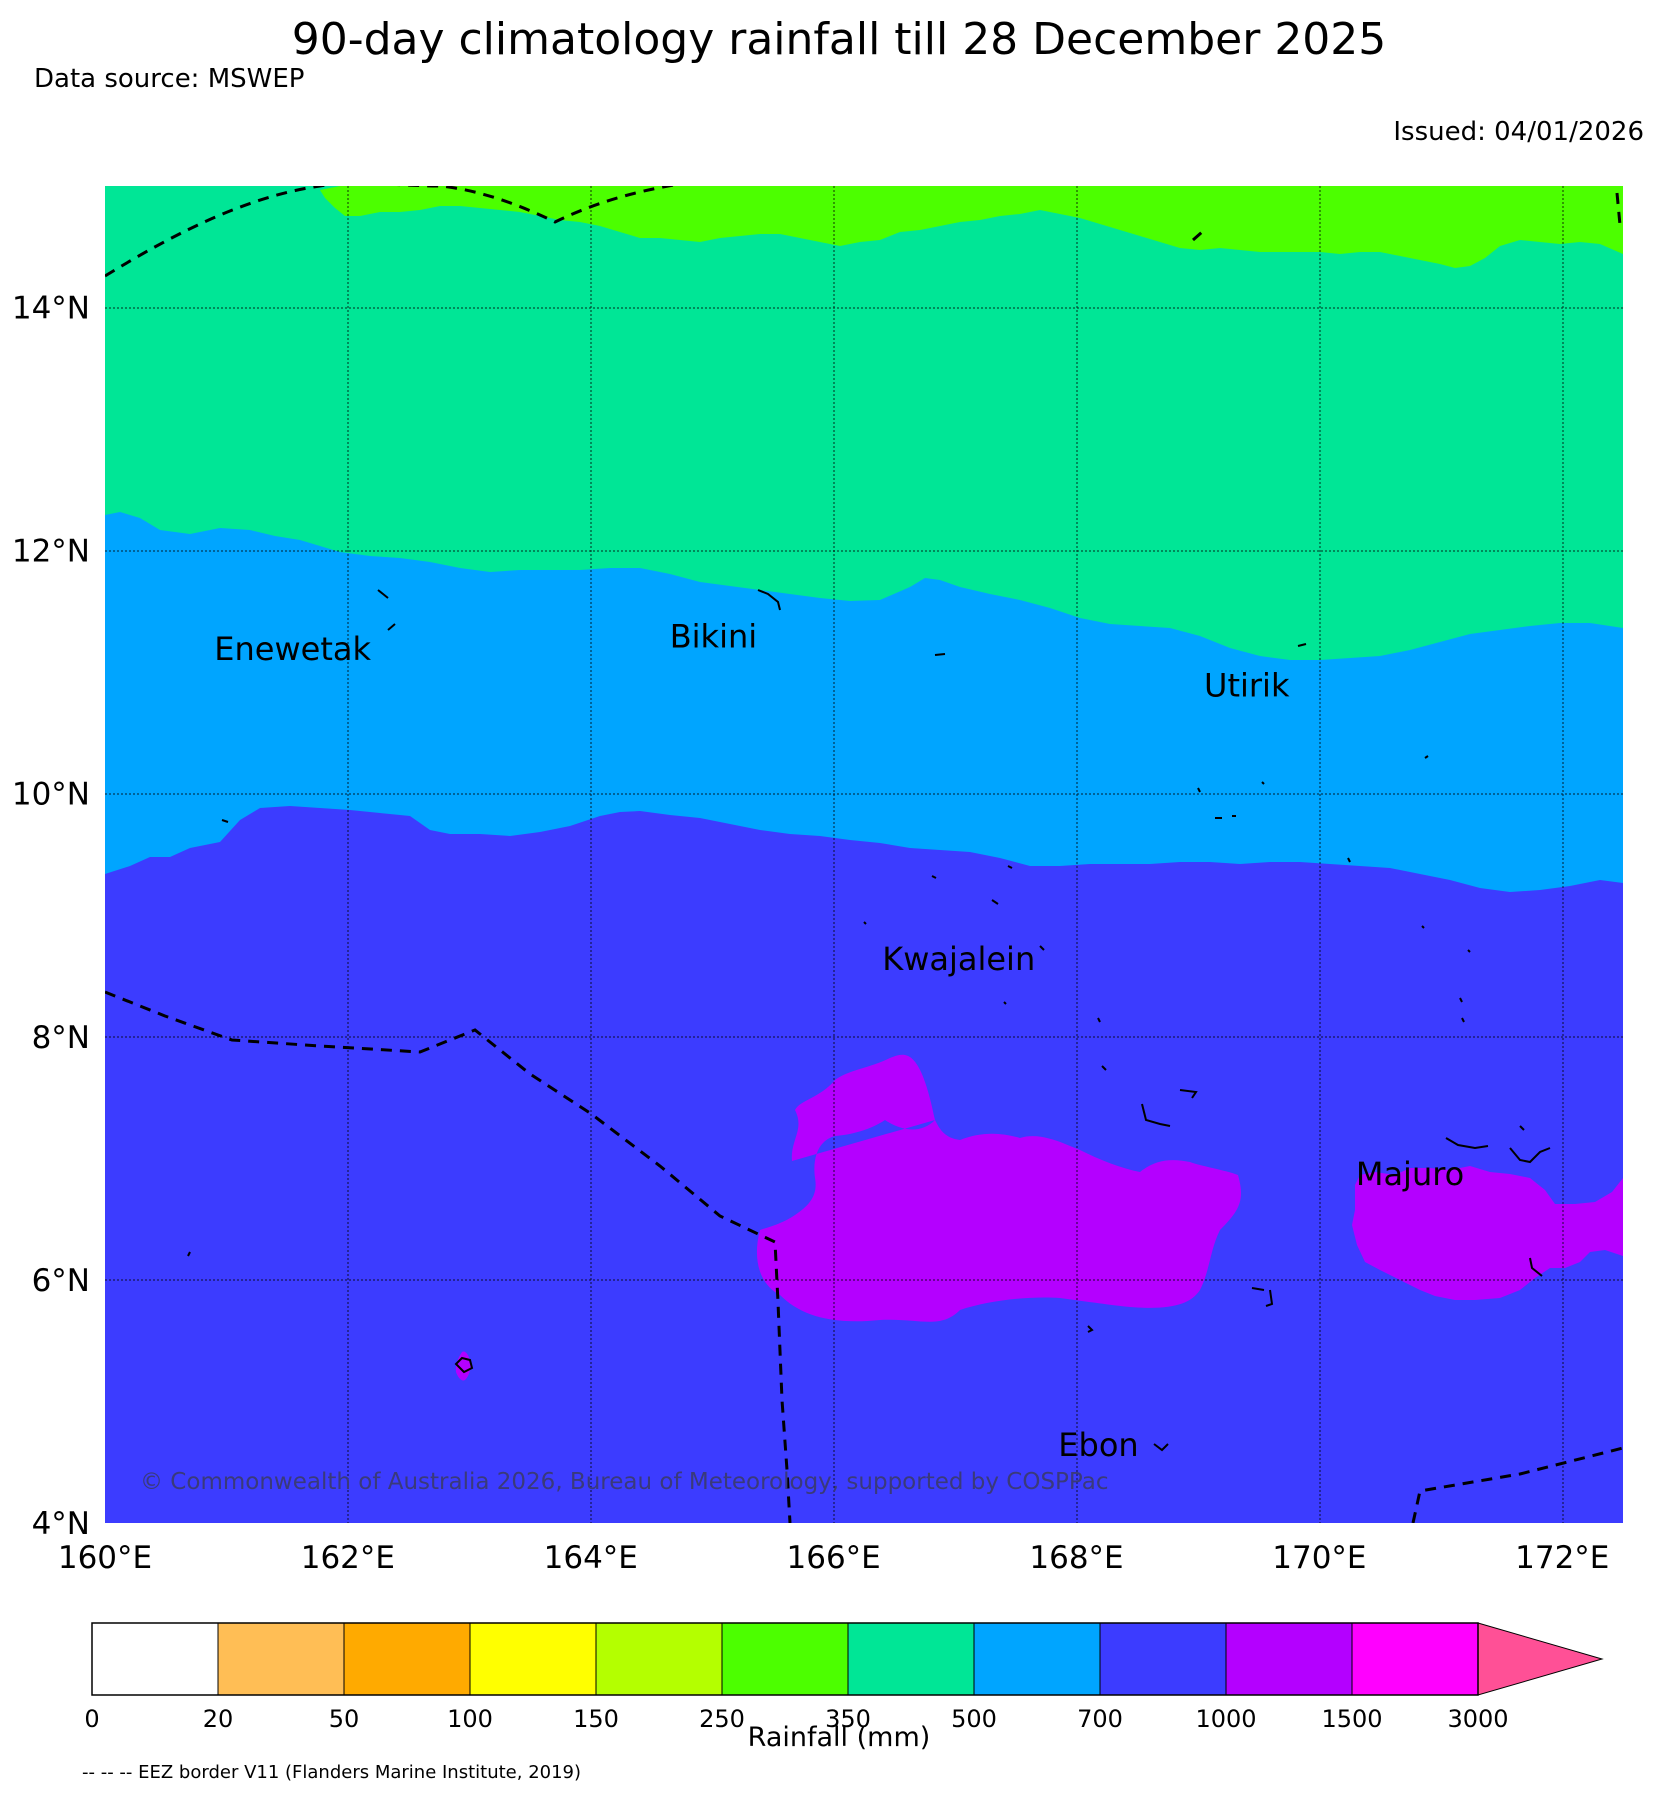 This screenshot has width=1678, height=1793. What do you see at coordinates (1518, 132) in the screenshot?
I see `issued-date-label: Issued: 04/01/2026` at bounding box center [1518, 132].